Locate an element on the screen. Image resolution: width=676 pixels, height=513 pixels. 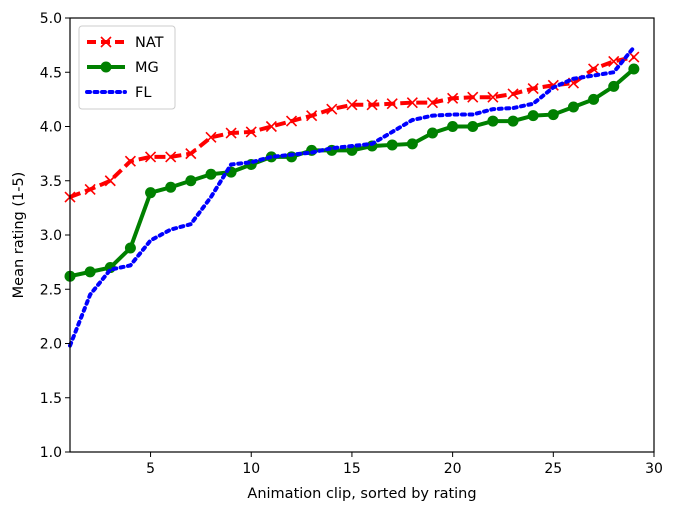
x-tick-label: 15 is located at coordinates (352, 469).